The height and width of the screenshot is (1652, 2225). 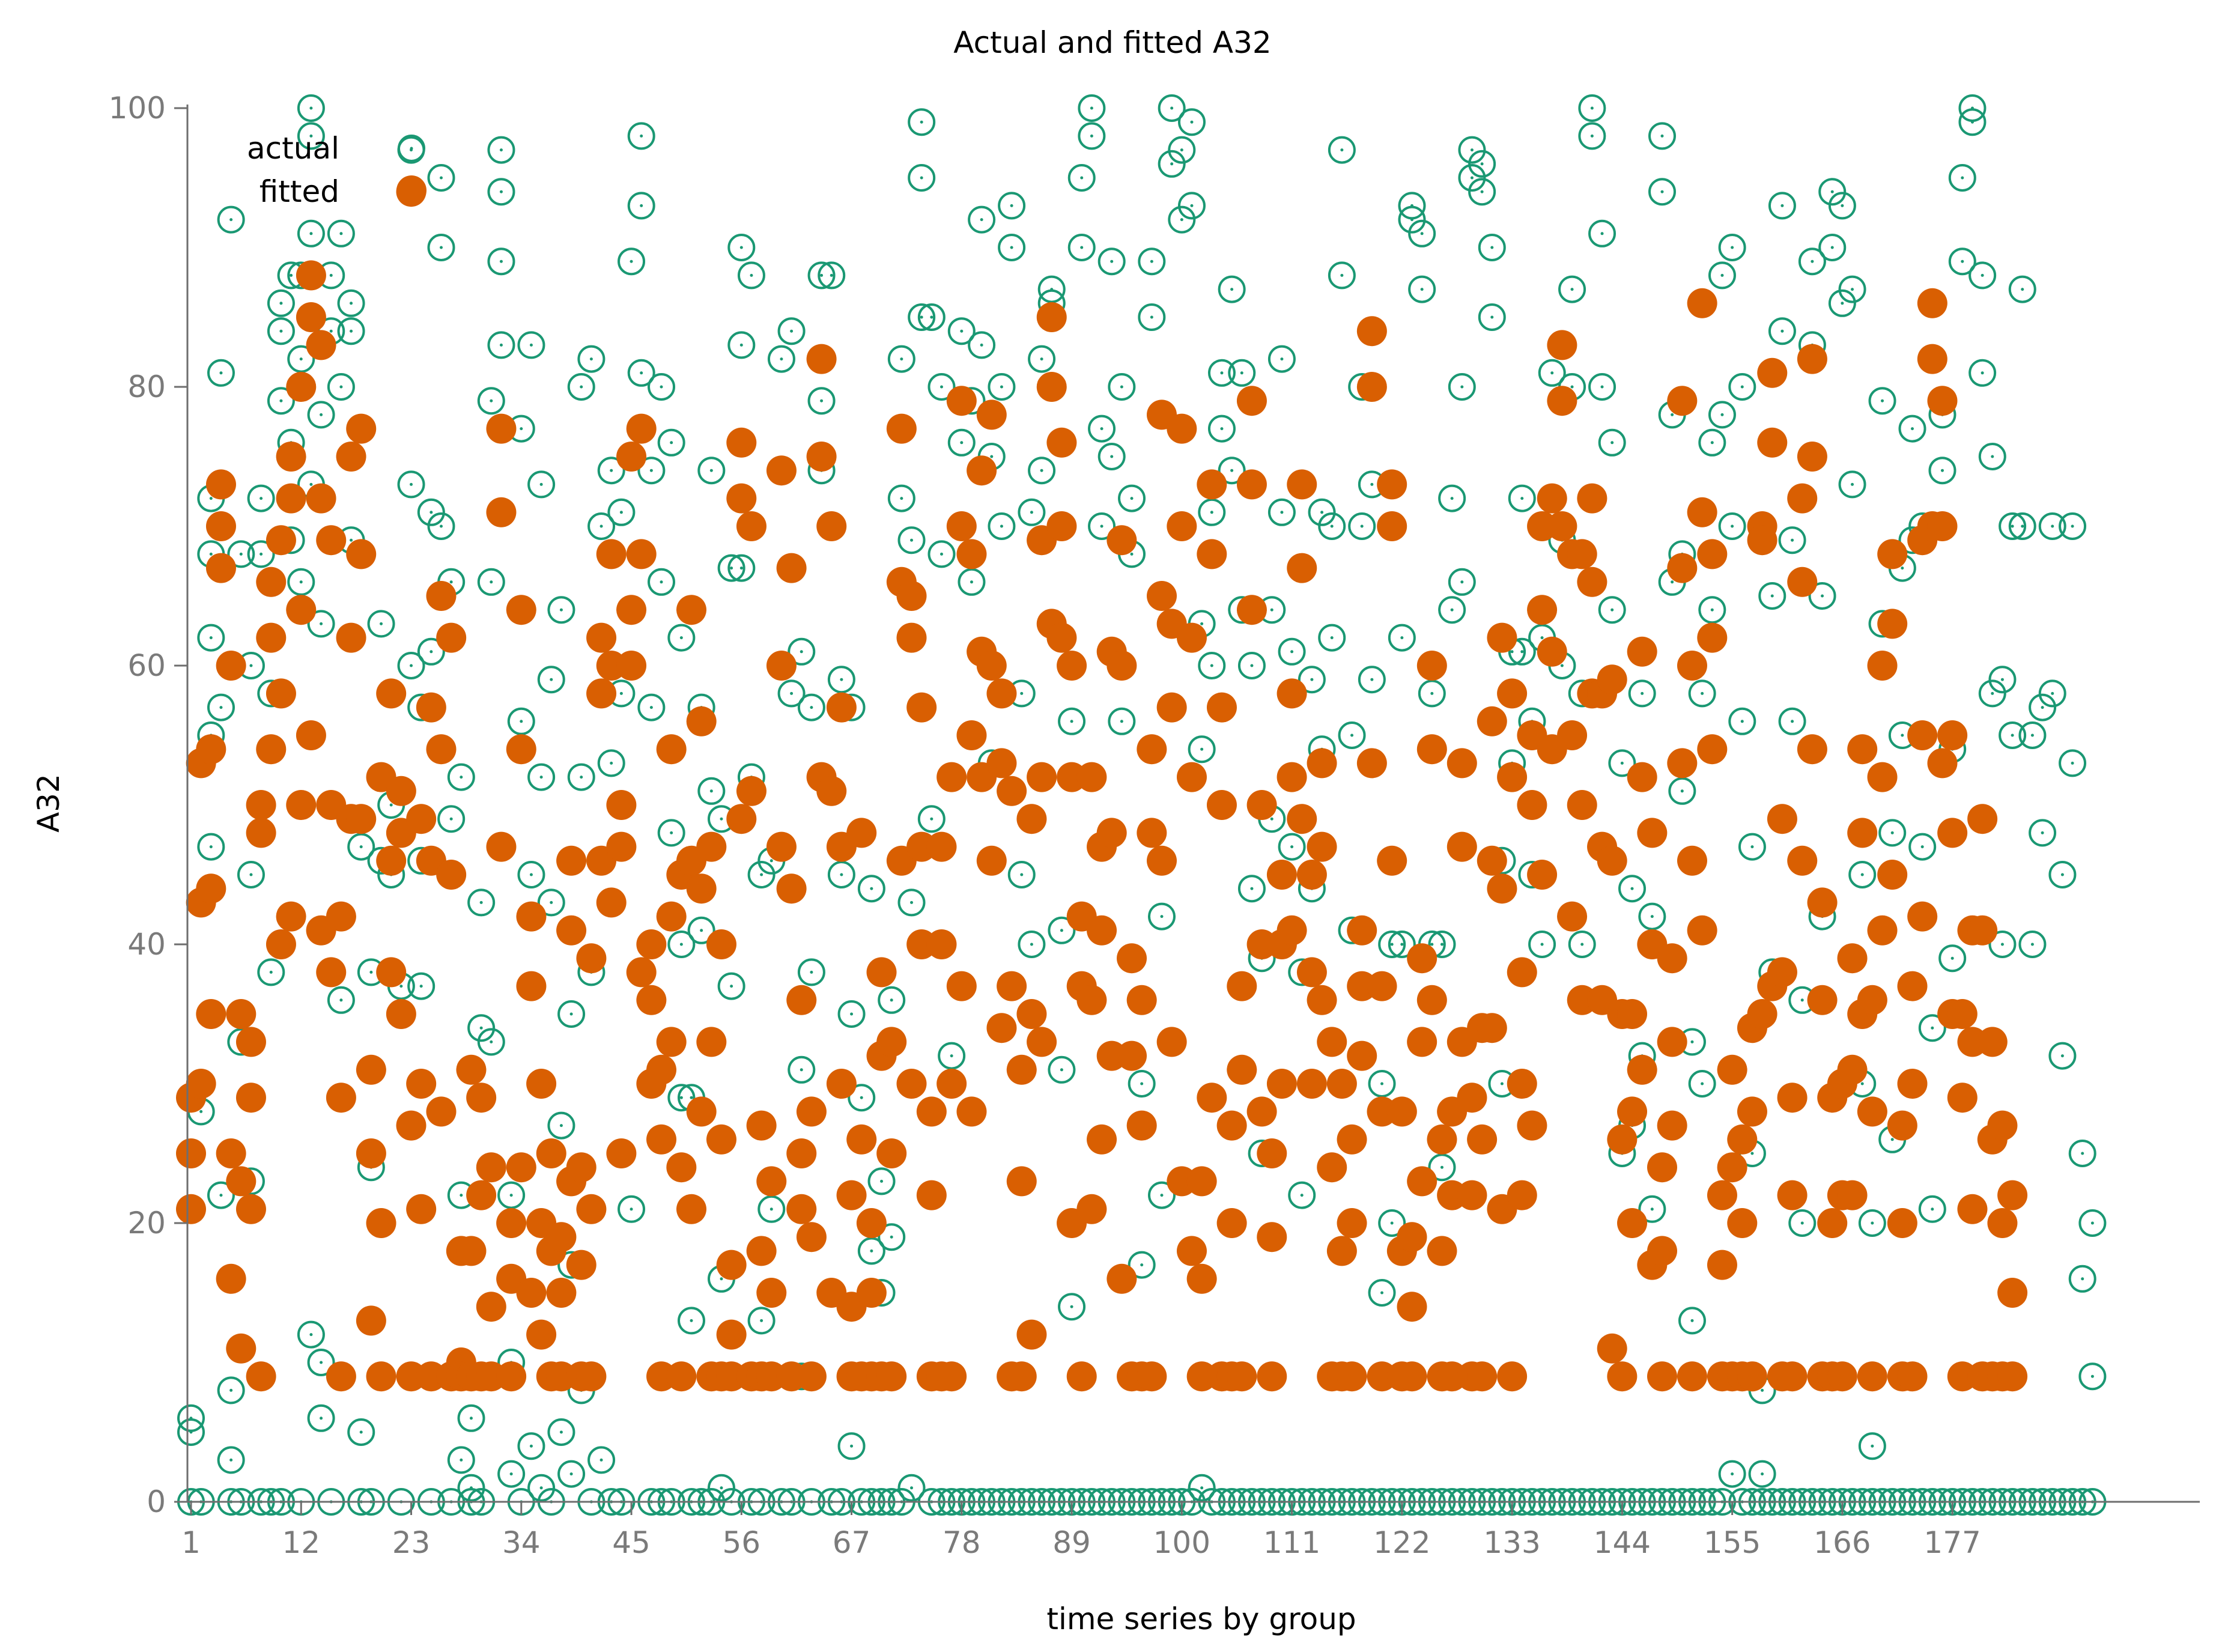 I want to click on x-tick-label: 122, so click(x=1402, y=1542).